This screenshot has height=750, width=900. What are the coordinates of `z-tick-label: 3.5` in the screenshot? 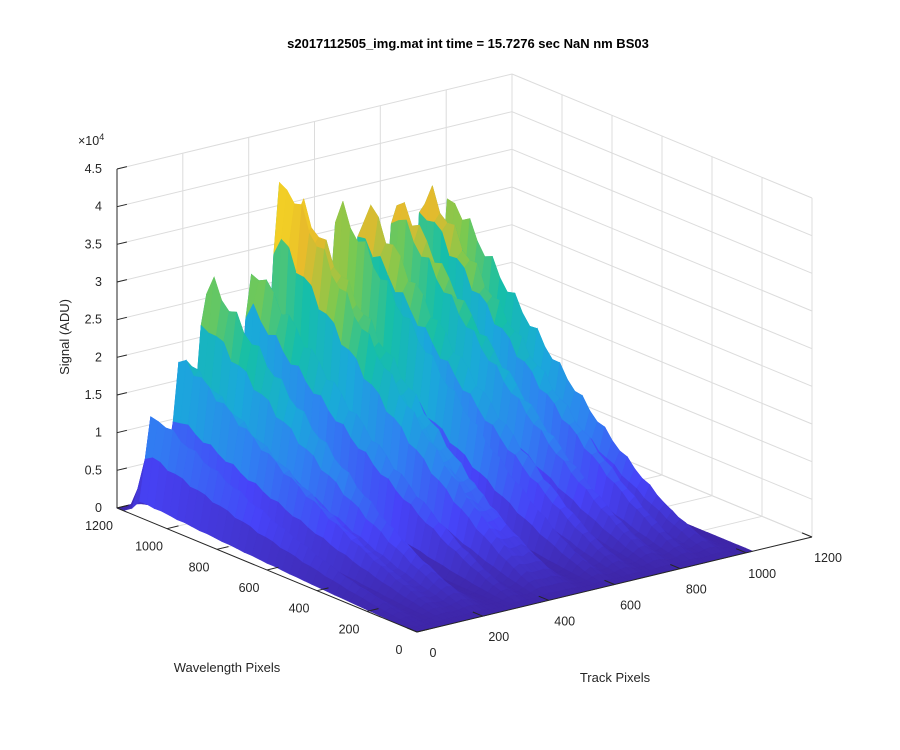 It's located at (93, 244).